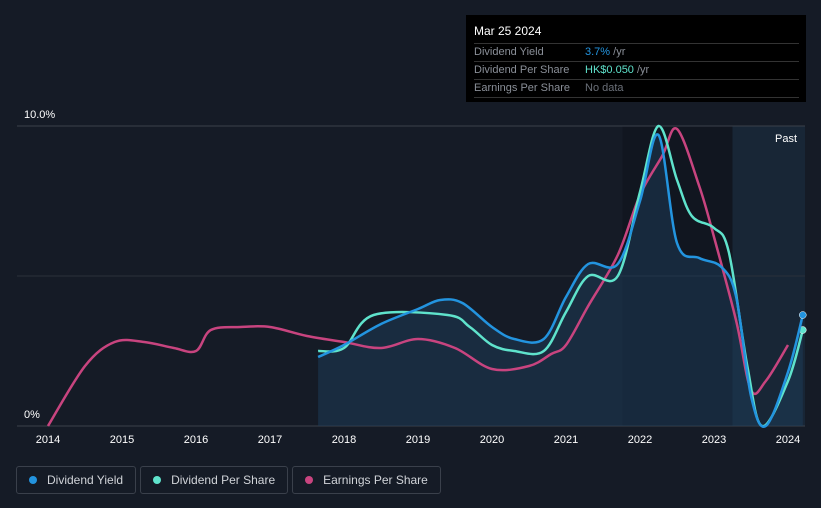 This screenshot has height=508, width=821. I want to click on tooltip-value: No data, so click(604, 88).